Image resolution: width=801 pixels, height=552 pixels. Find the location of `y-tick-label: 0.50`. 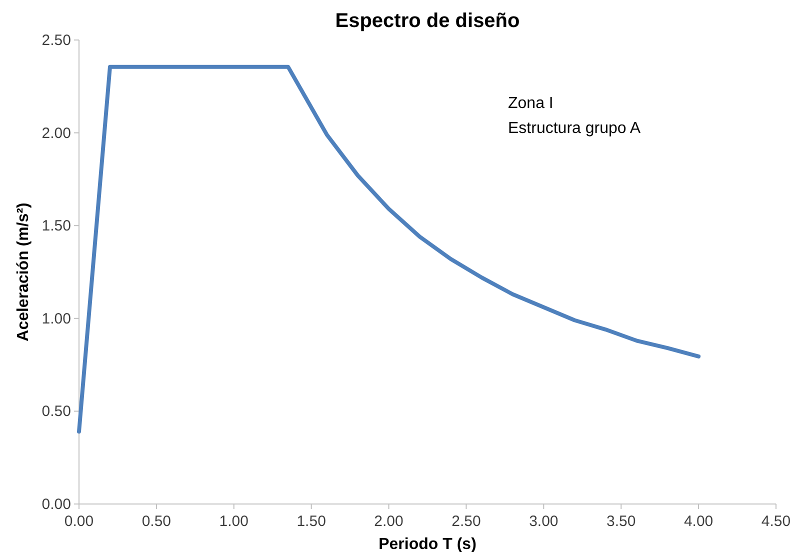

y-tick-label: 0.50 is located at coordinates (56, 411).